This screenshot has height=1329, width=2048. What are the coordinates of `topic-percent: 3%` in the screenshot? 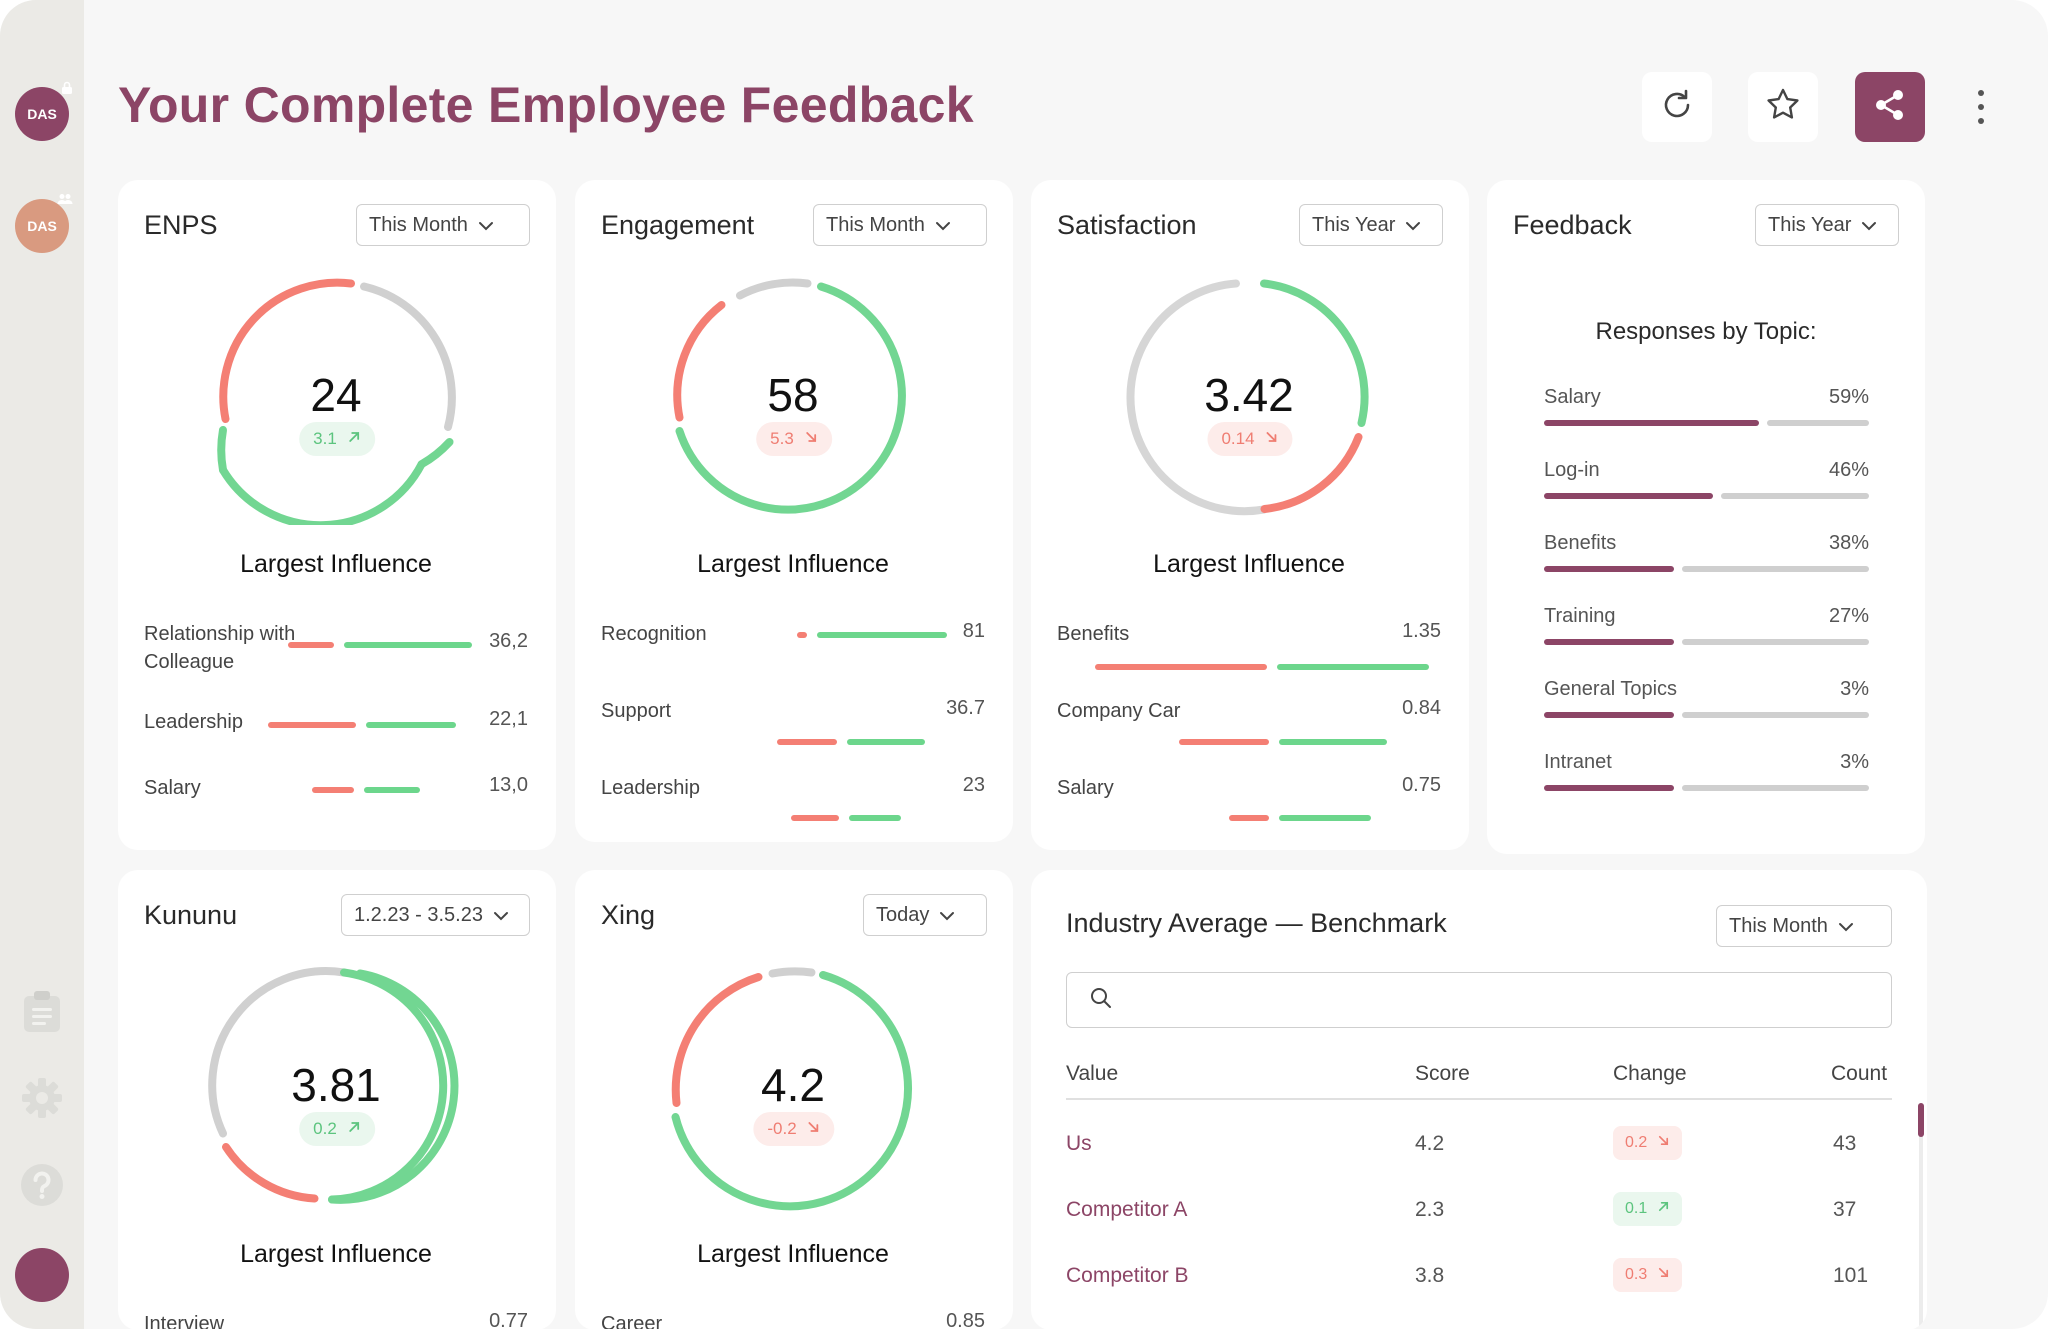 It's located at (1854, 689).